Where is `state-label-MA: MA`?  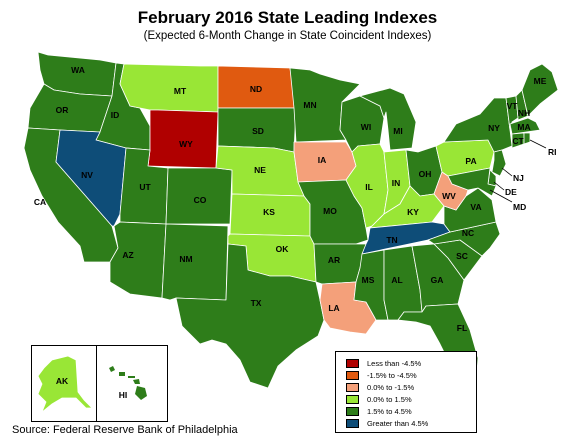 state-label-MA: MA is located at coordinates (523, 127).